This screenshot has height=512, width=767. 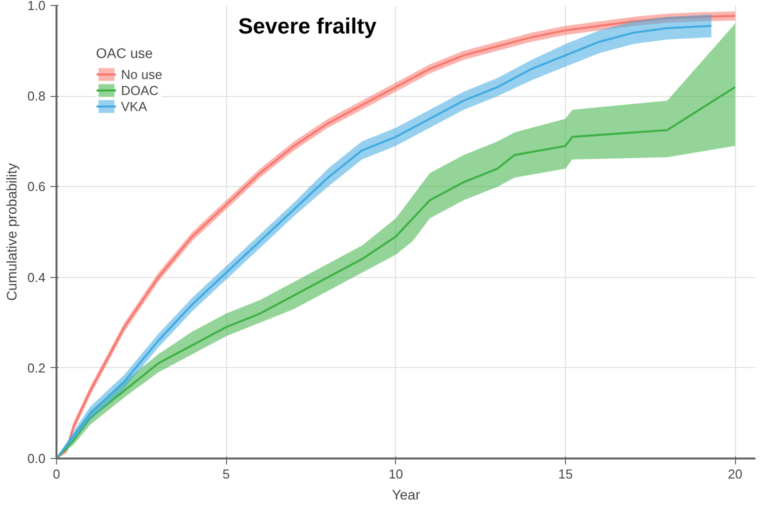 I want to click on y-tick-label: 0.2, so click(x=36, y=368).